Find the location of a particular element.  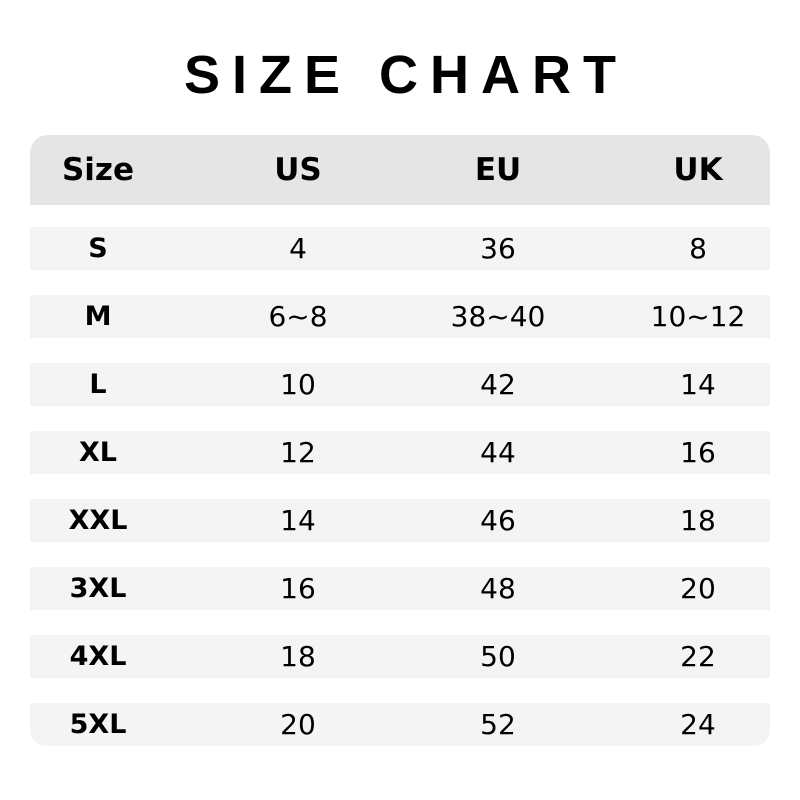

cell-uk: 8 is located at coordinates (698, 248).